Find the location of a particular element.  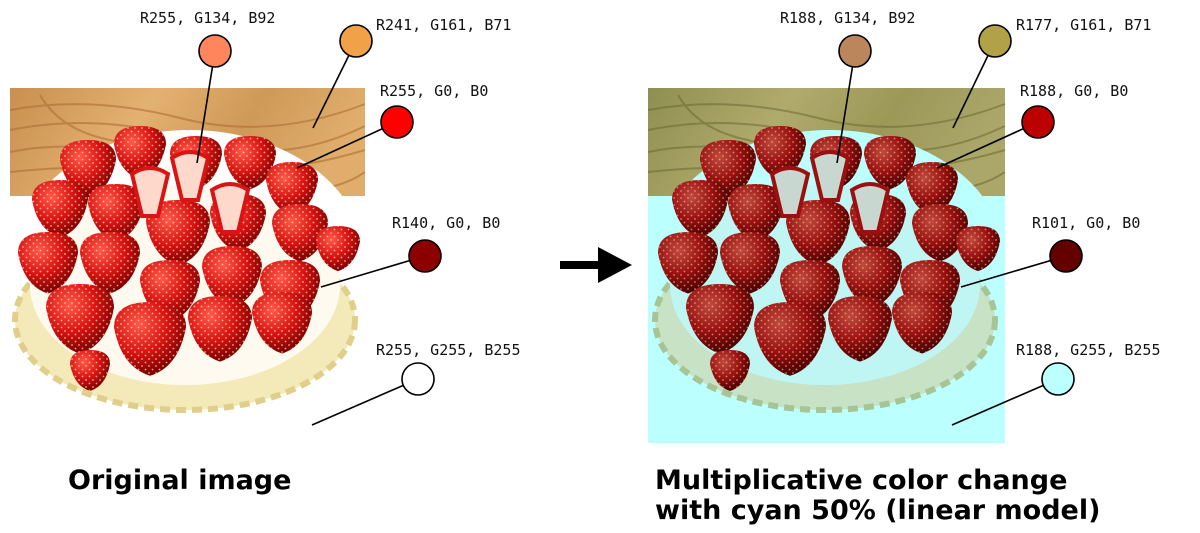

filtered-sample: R101, G0, B0 is located at coordinates (1050, 251).